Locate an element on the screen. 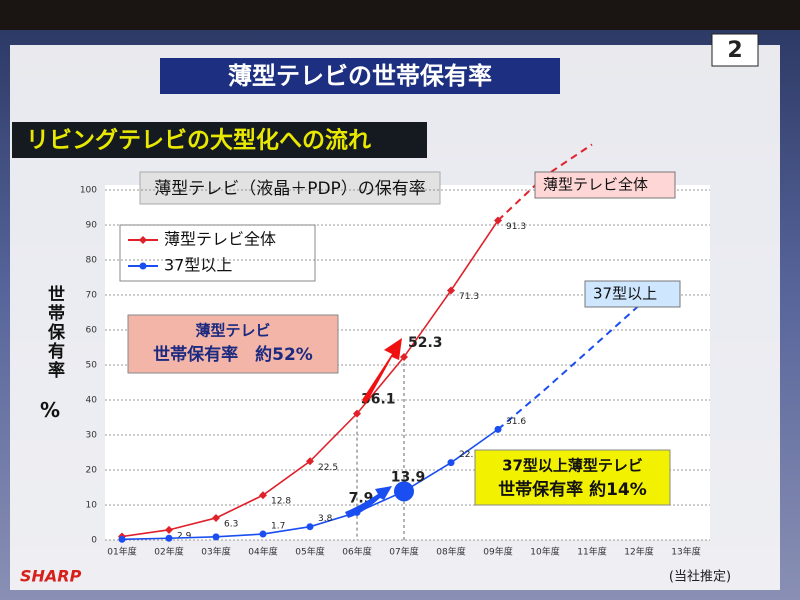 The image size is (800, 600). logo: SHARP is located at coordinates (51, 576).